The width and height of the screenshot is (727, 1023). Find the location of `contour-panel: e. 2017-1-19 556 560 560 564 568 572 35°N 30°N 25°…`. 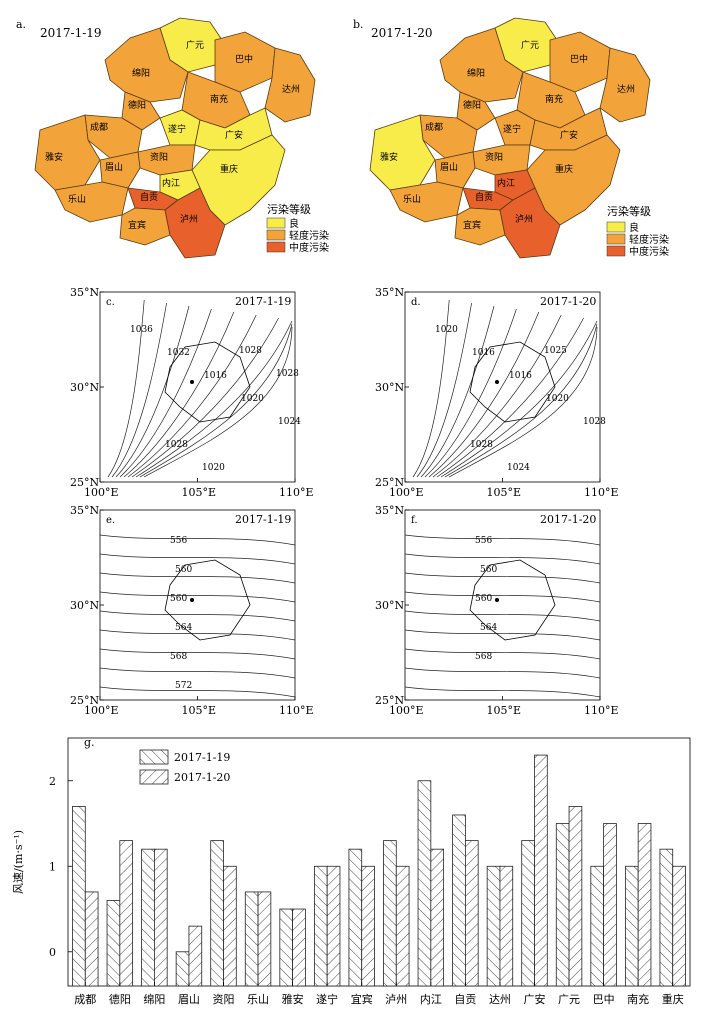

contour-panel: e. 2017-1-19 556 560 560 564 568 572 35°N 30°N 25°… is located at coordinates (192, 610).